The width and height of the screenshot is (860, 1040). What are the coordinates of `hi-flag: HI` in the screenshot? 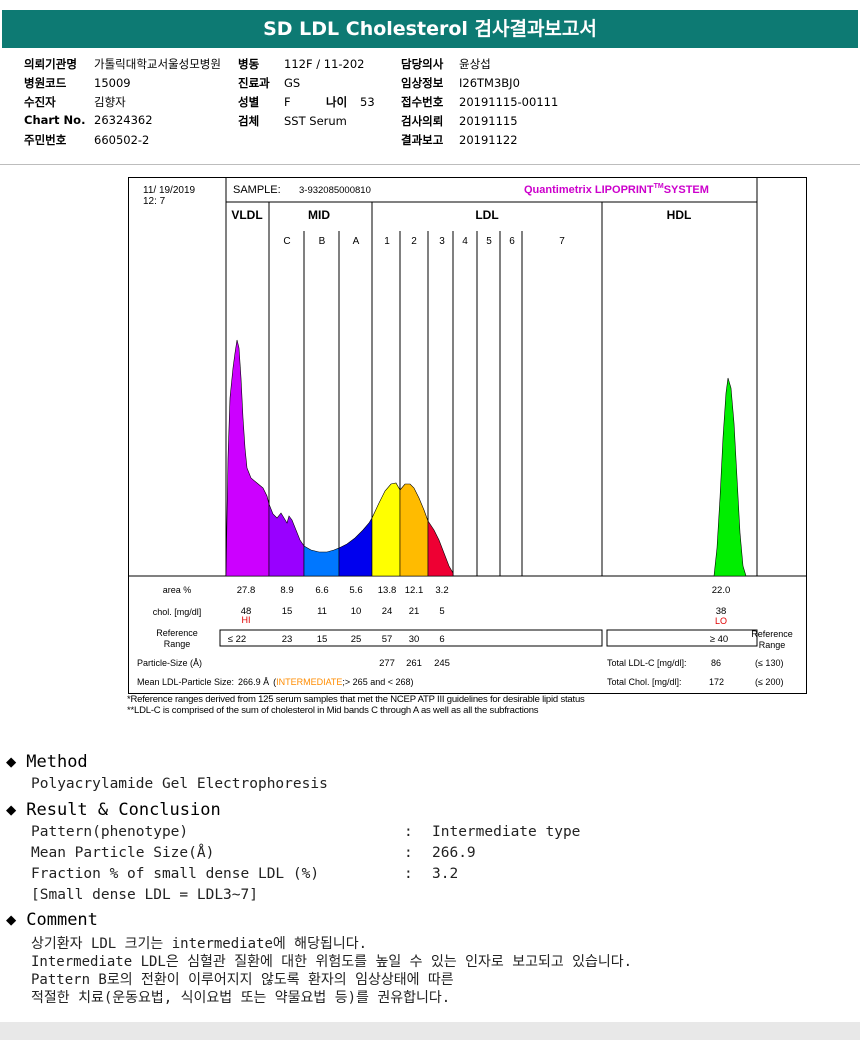 It's located at (246, 620).